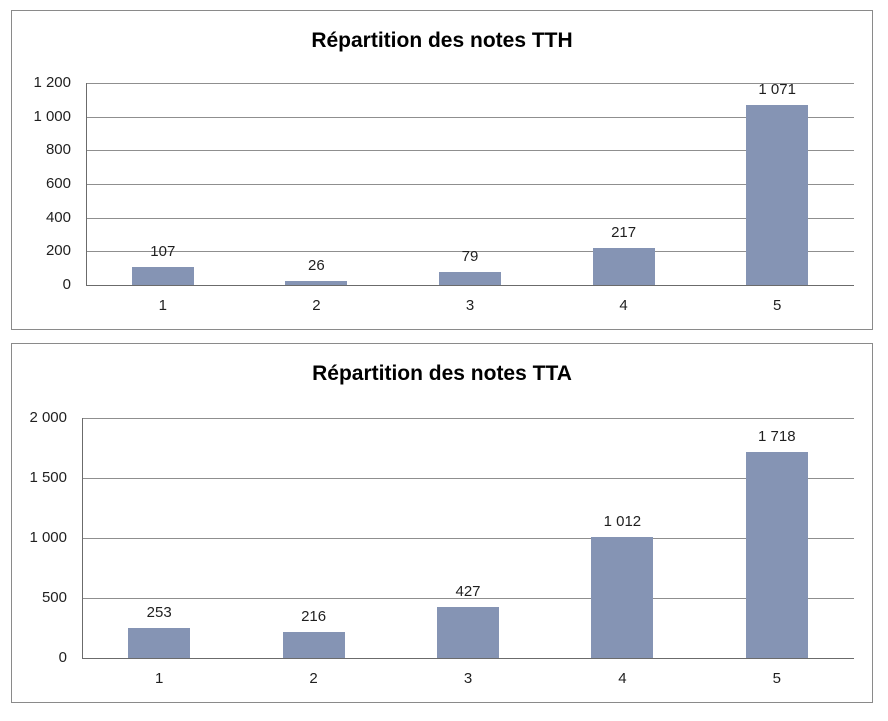 This screenshot has width=888, height=721. I want to click on y-axis-tick-label: 2 000, so click(48, 417).